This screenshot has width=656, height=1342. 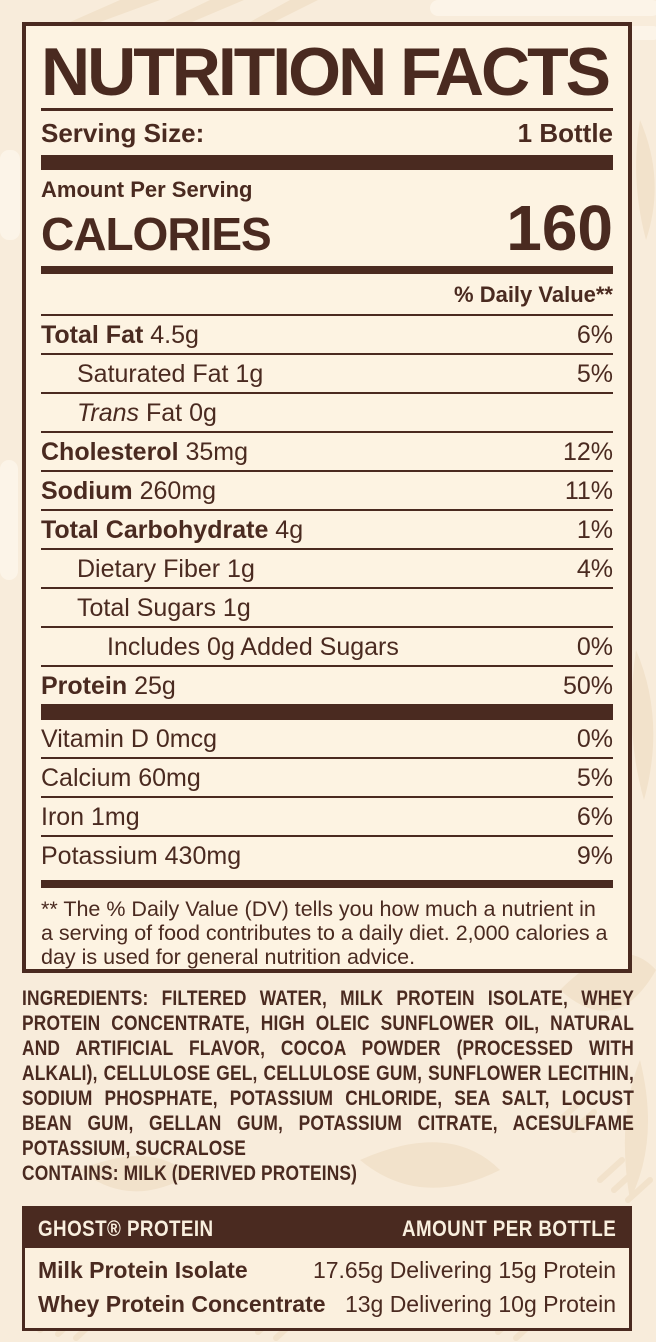 I want to click on nutrient-row: Total Sugars 1g, so click(x=327, y=606).